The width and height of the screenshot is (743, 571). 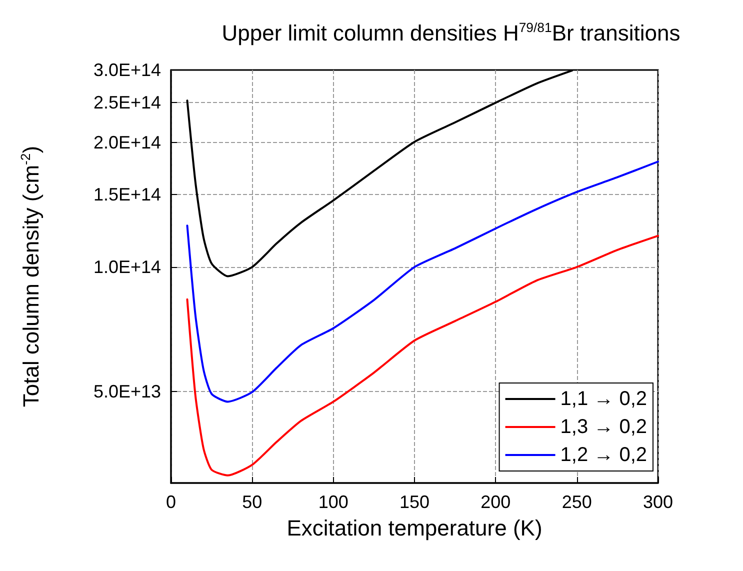 What do you see at coordinates (414, 528) in the screenshot?
I see `x-axis-title: Excitation temperature (K)` at bounding box center [414, 528].